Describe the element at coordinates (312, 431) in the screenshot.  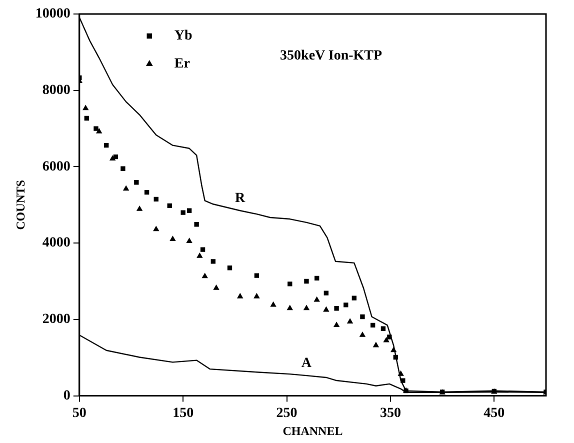
I see `x-axis-title: CHANNEL` at that location.